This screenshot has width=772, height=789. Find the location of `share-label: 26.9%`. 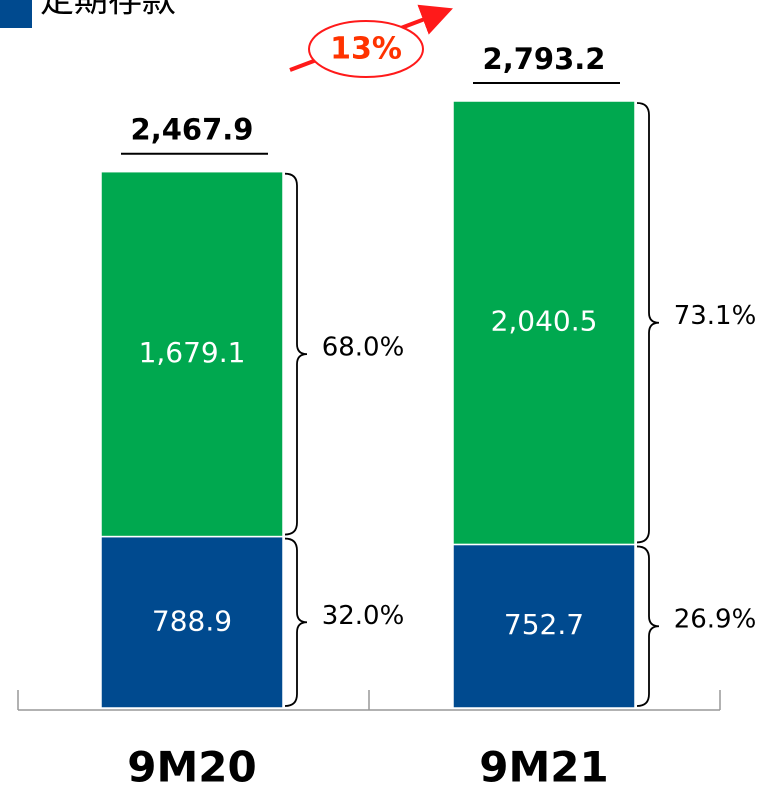

share-label: 26.9% is located at coordinates (715, 620).